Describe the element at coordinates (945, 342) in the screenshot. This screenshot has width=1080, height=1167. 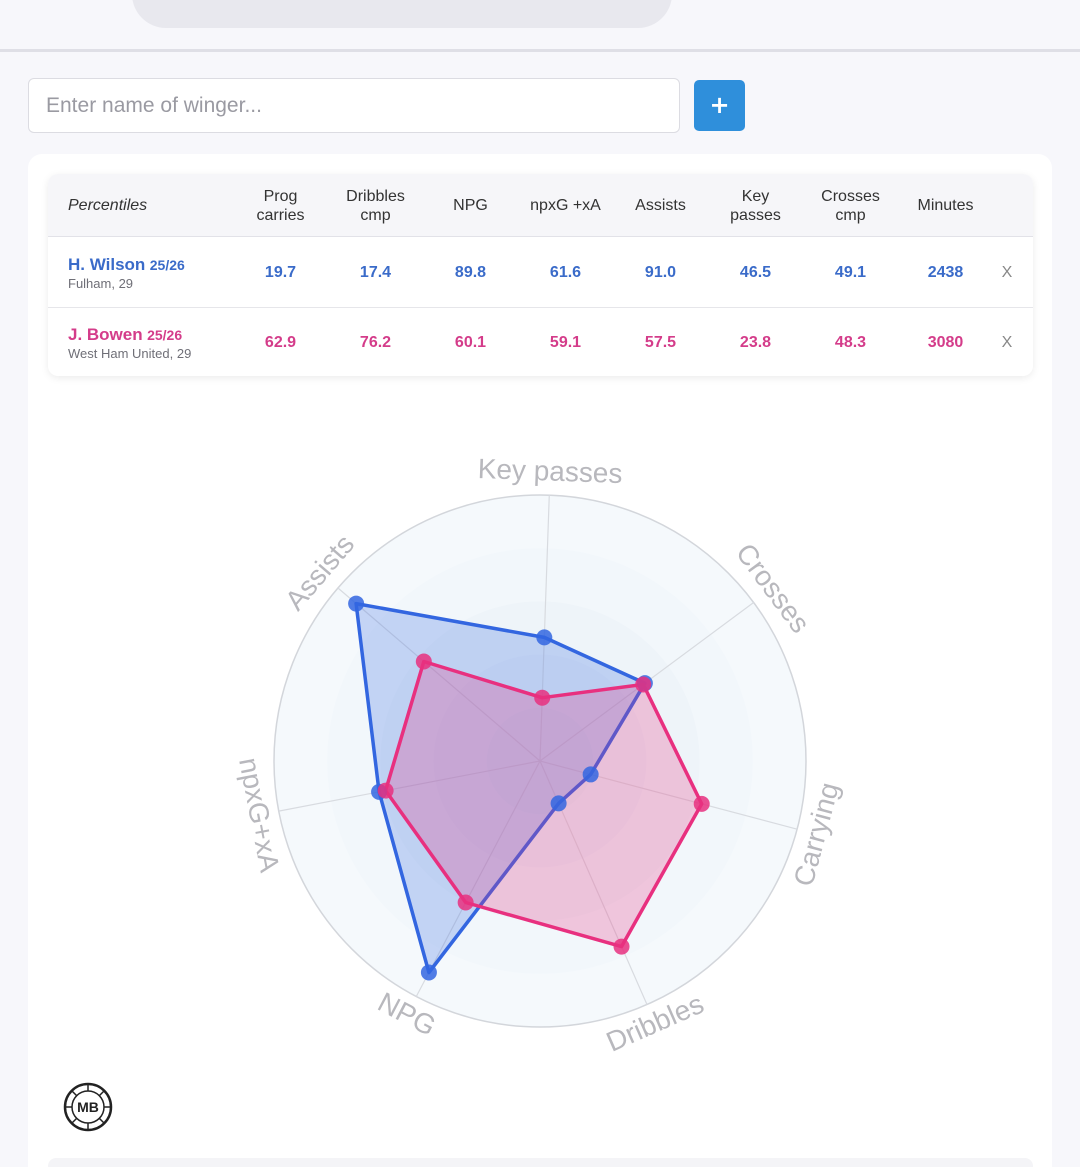
I see `cell-minutes: 3080` at that location.